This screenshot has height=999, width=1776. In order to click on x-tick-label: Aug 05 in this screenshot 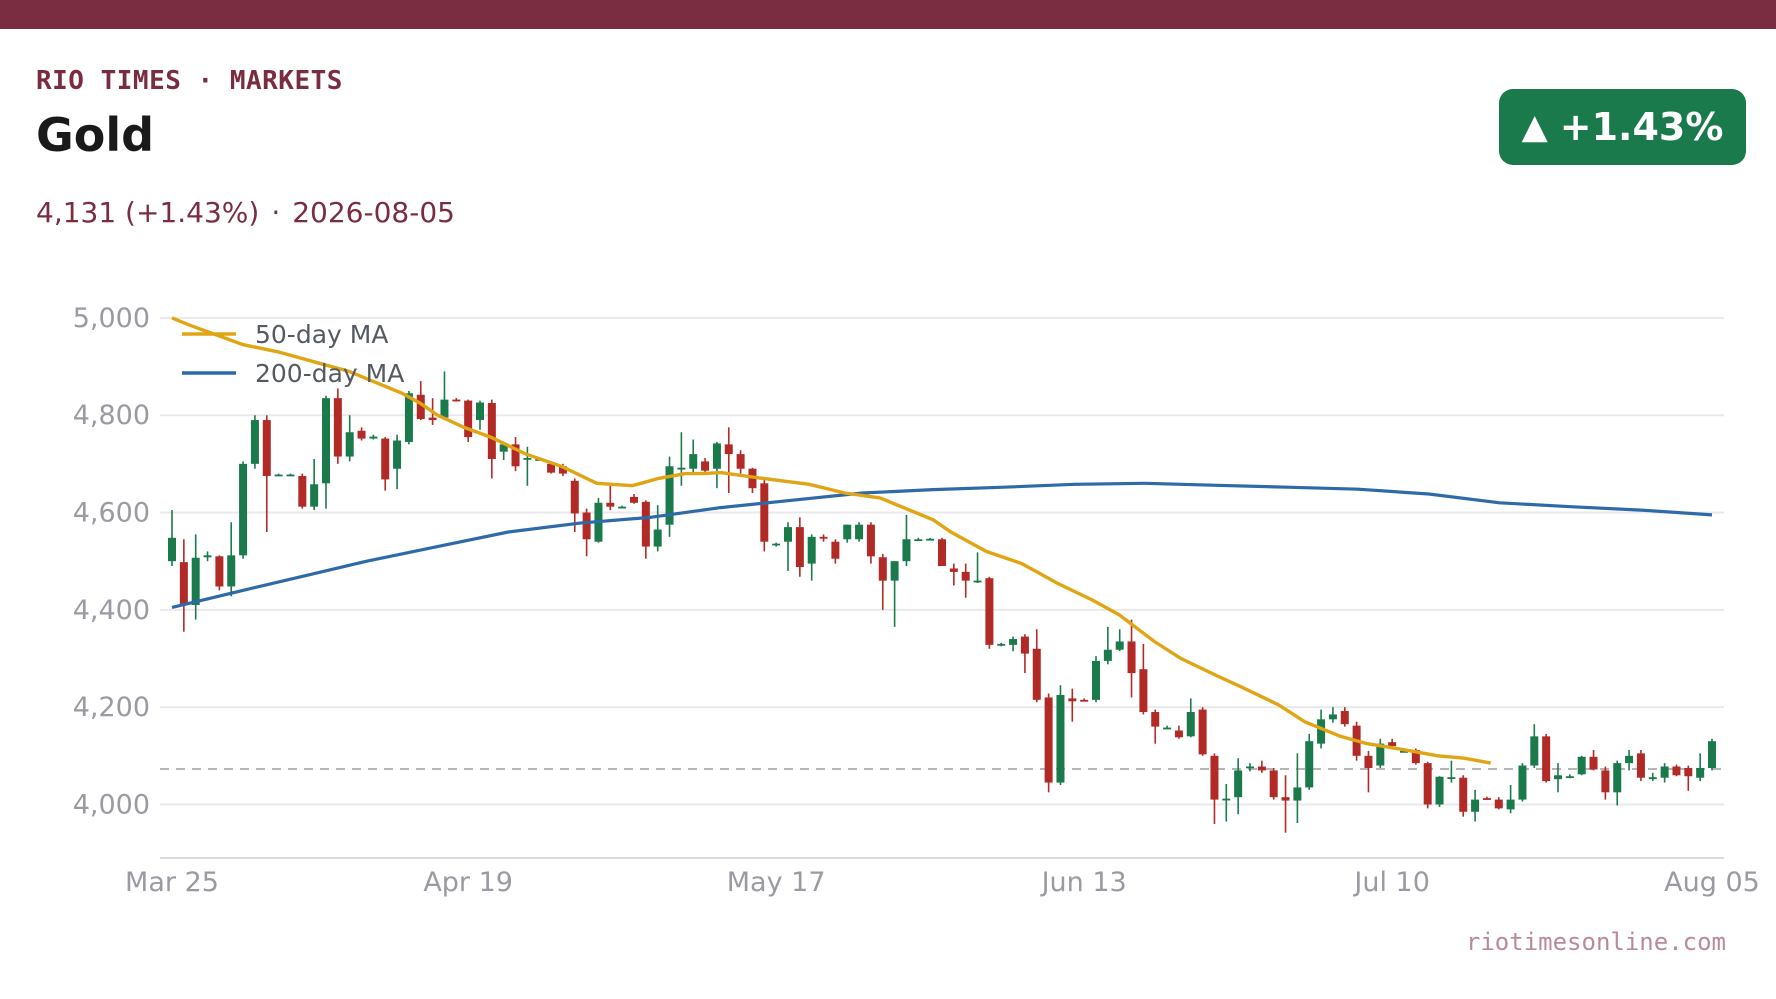, I will do `click(1712, 882)`.